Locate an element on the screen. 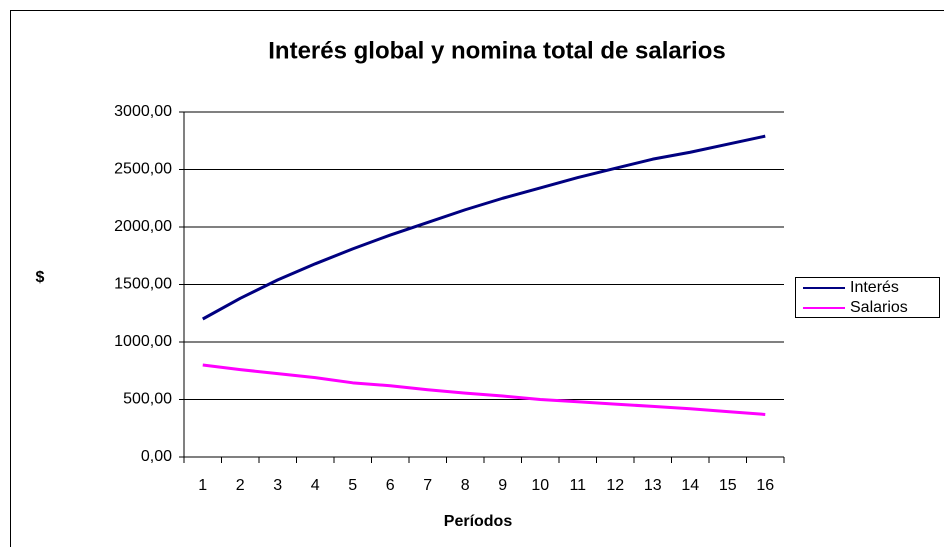 The height and width of the screenshot is (547, 944). x-tick-label: 13 is located at coordinates (653, 485).